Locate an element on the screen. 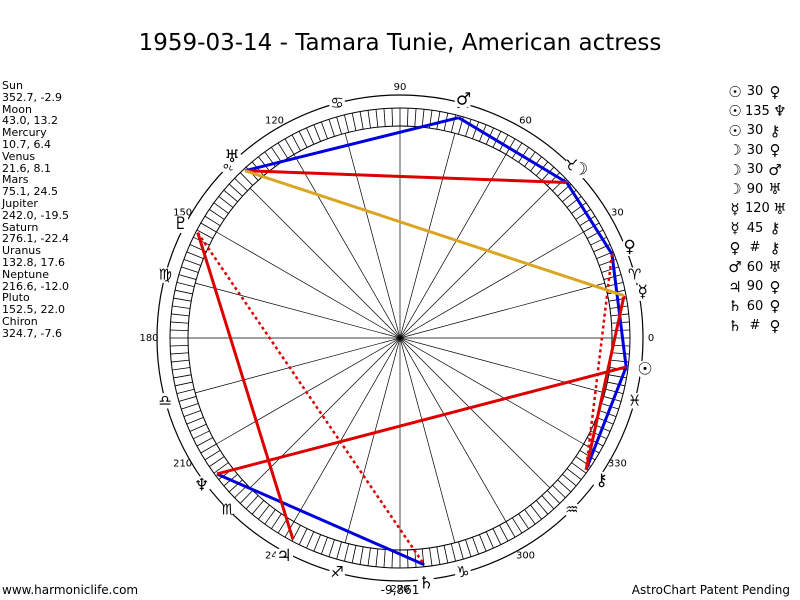 This screenshot has width=800, height=600. planet-glyph-neptune: ♆ is located at coordinates (201, 485).